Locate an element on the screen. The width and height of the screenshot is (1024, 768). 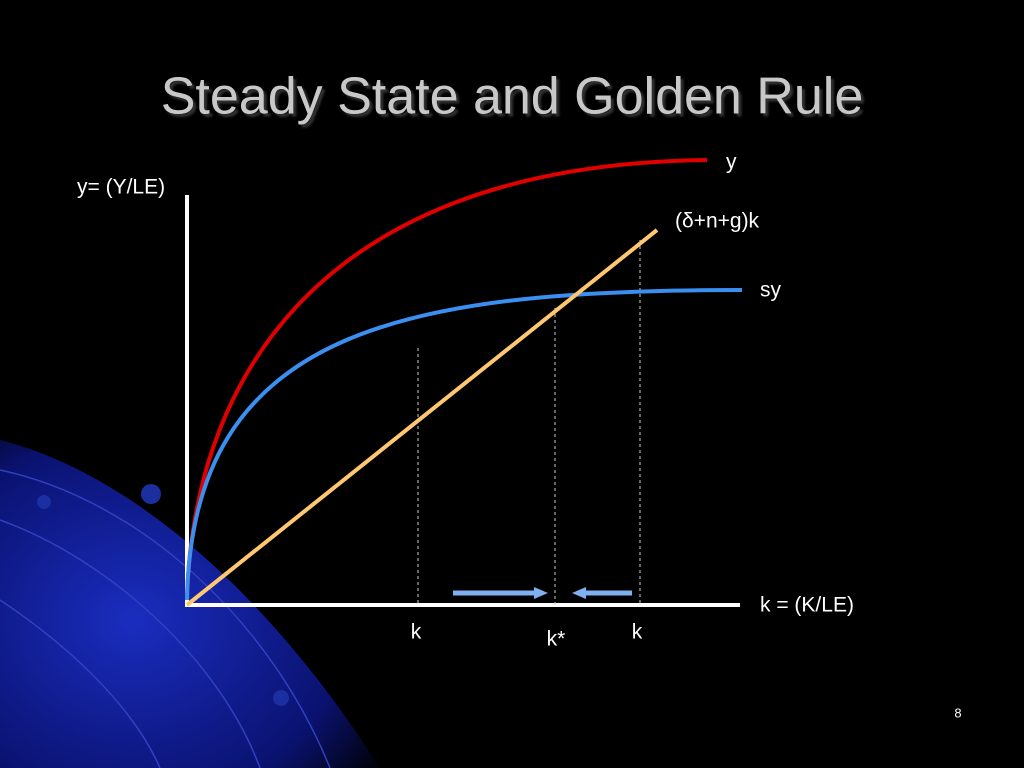
curve-label: (δ+n+g)k is located at coordinates (717, 221).